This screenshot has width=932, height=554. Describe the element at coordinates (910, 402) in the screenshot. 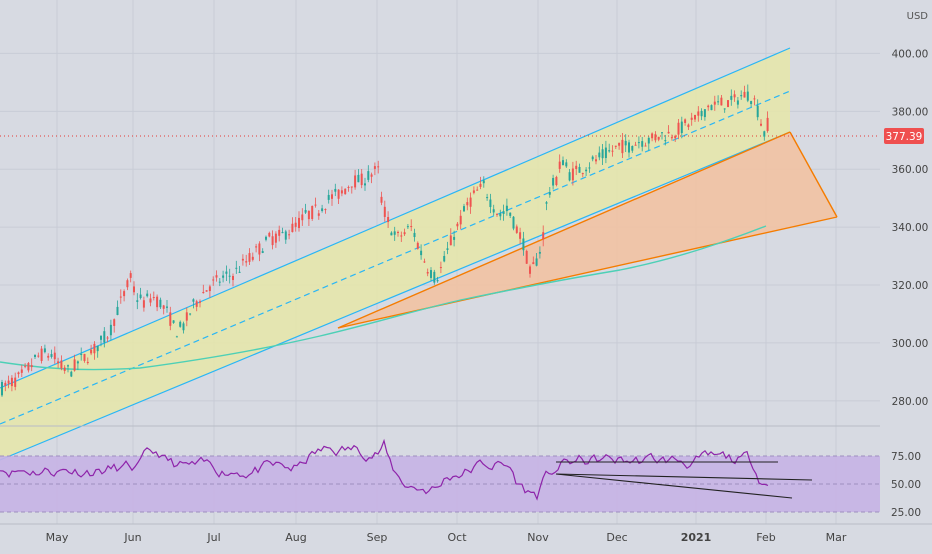

I see `y-tick-label: 280.00` at that location.